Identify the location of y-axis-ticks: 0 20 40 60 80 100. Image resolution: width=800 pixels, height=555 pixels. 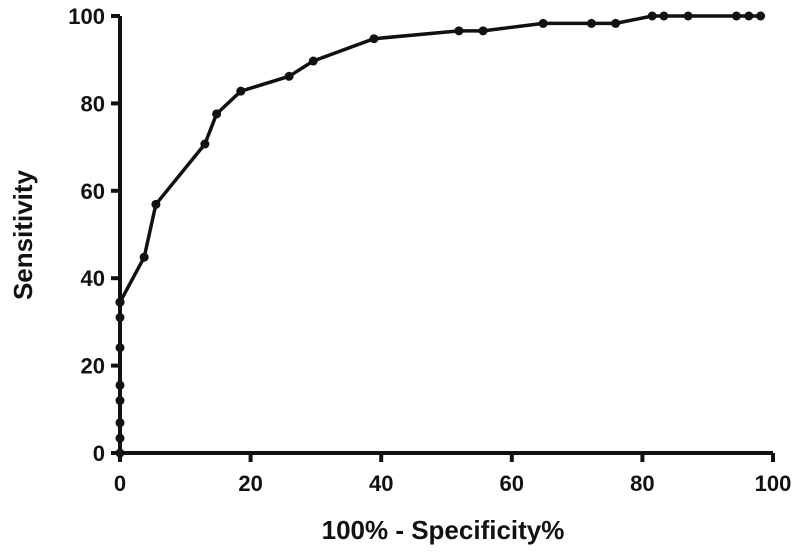
(94, 235).